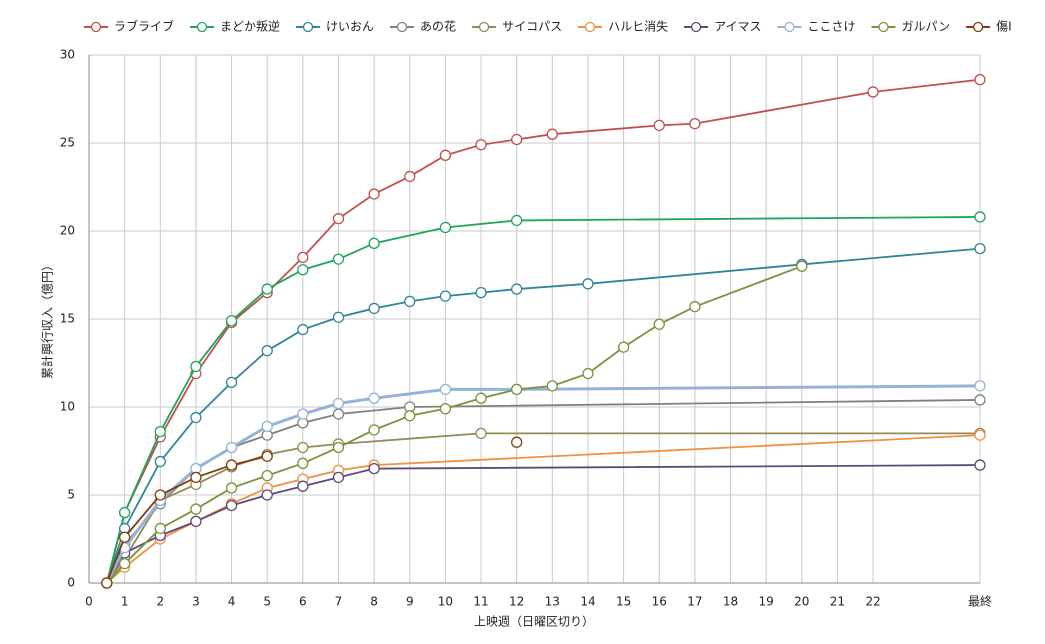 The height and width of the screenshot is (644, 1045). I want to click on legend-label: サイコパス, so click(532, 27).